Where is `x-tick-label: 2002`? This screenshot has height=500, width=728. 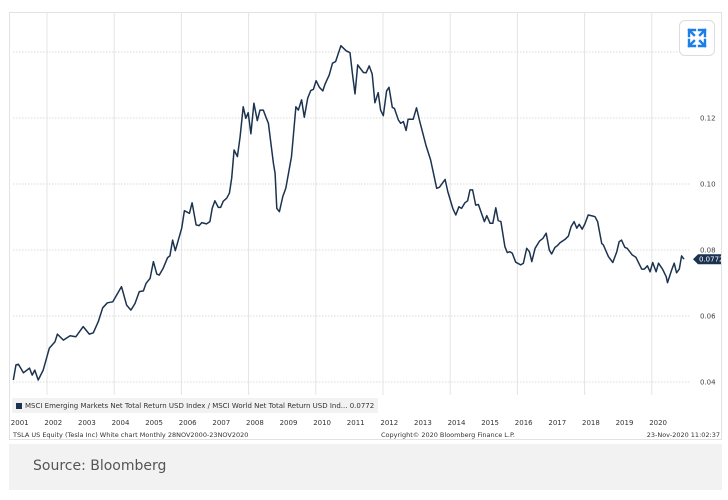 x-tick-label: 2002 is located at coordinates (53, 423).